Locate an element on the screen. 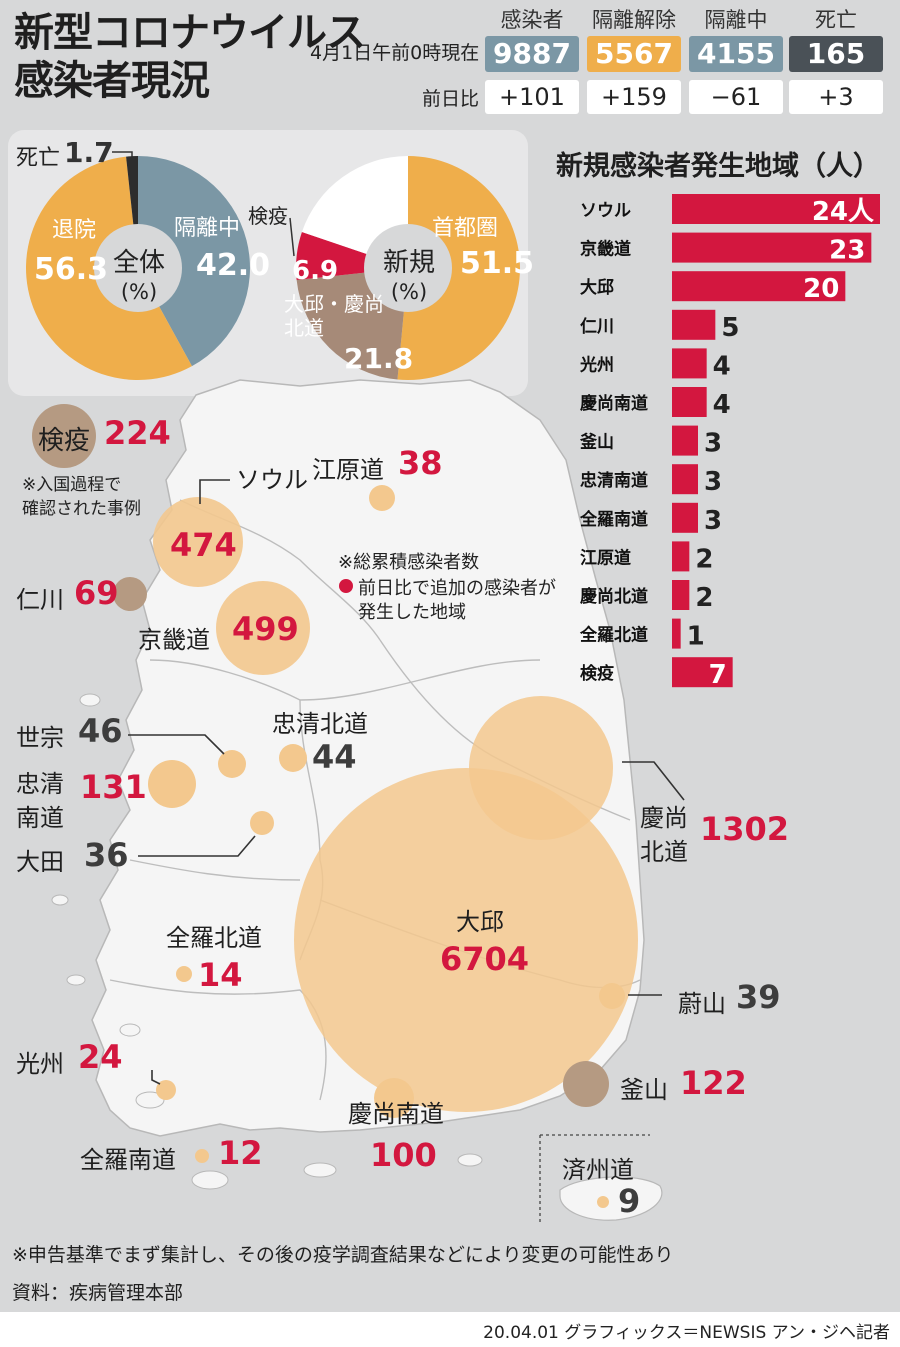 The height and width of the screenshot is (1347, 900). bar-category-label: 全羅北道 is located at coordinates (613, 635).